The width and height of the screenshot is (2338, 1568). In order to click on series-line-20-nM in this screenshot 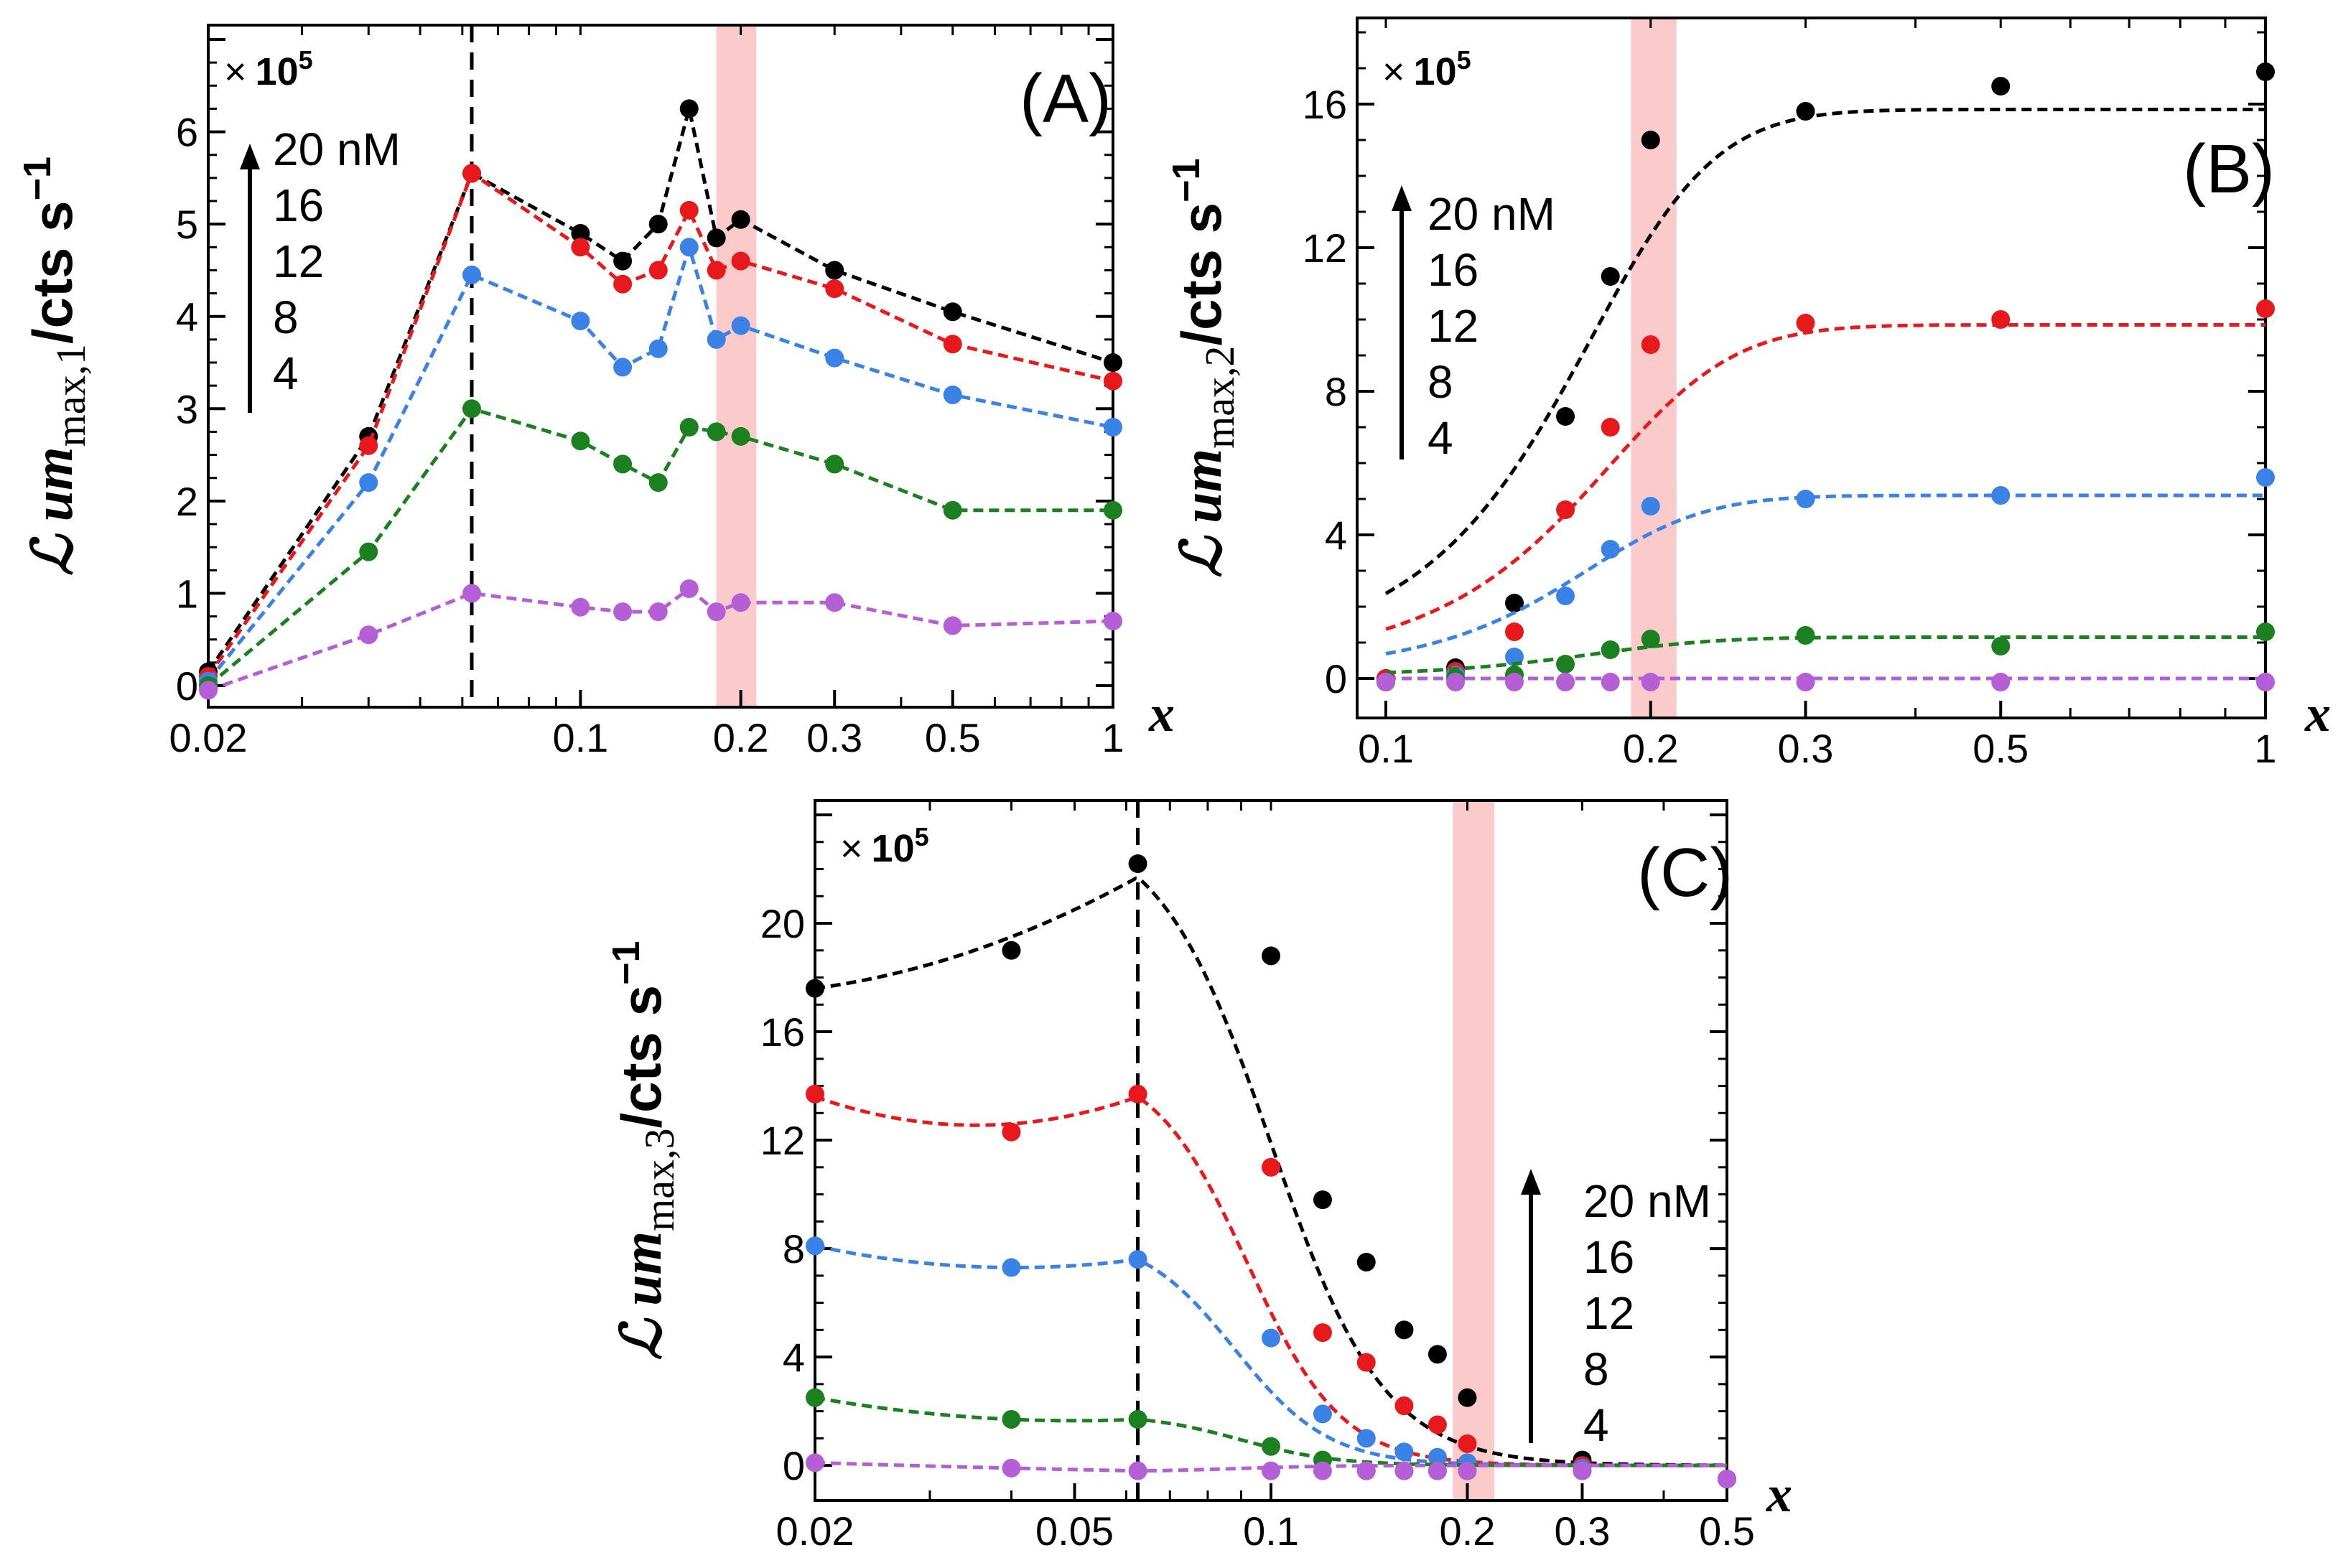, I will do `click(660, 390)`.